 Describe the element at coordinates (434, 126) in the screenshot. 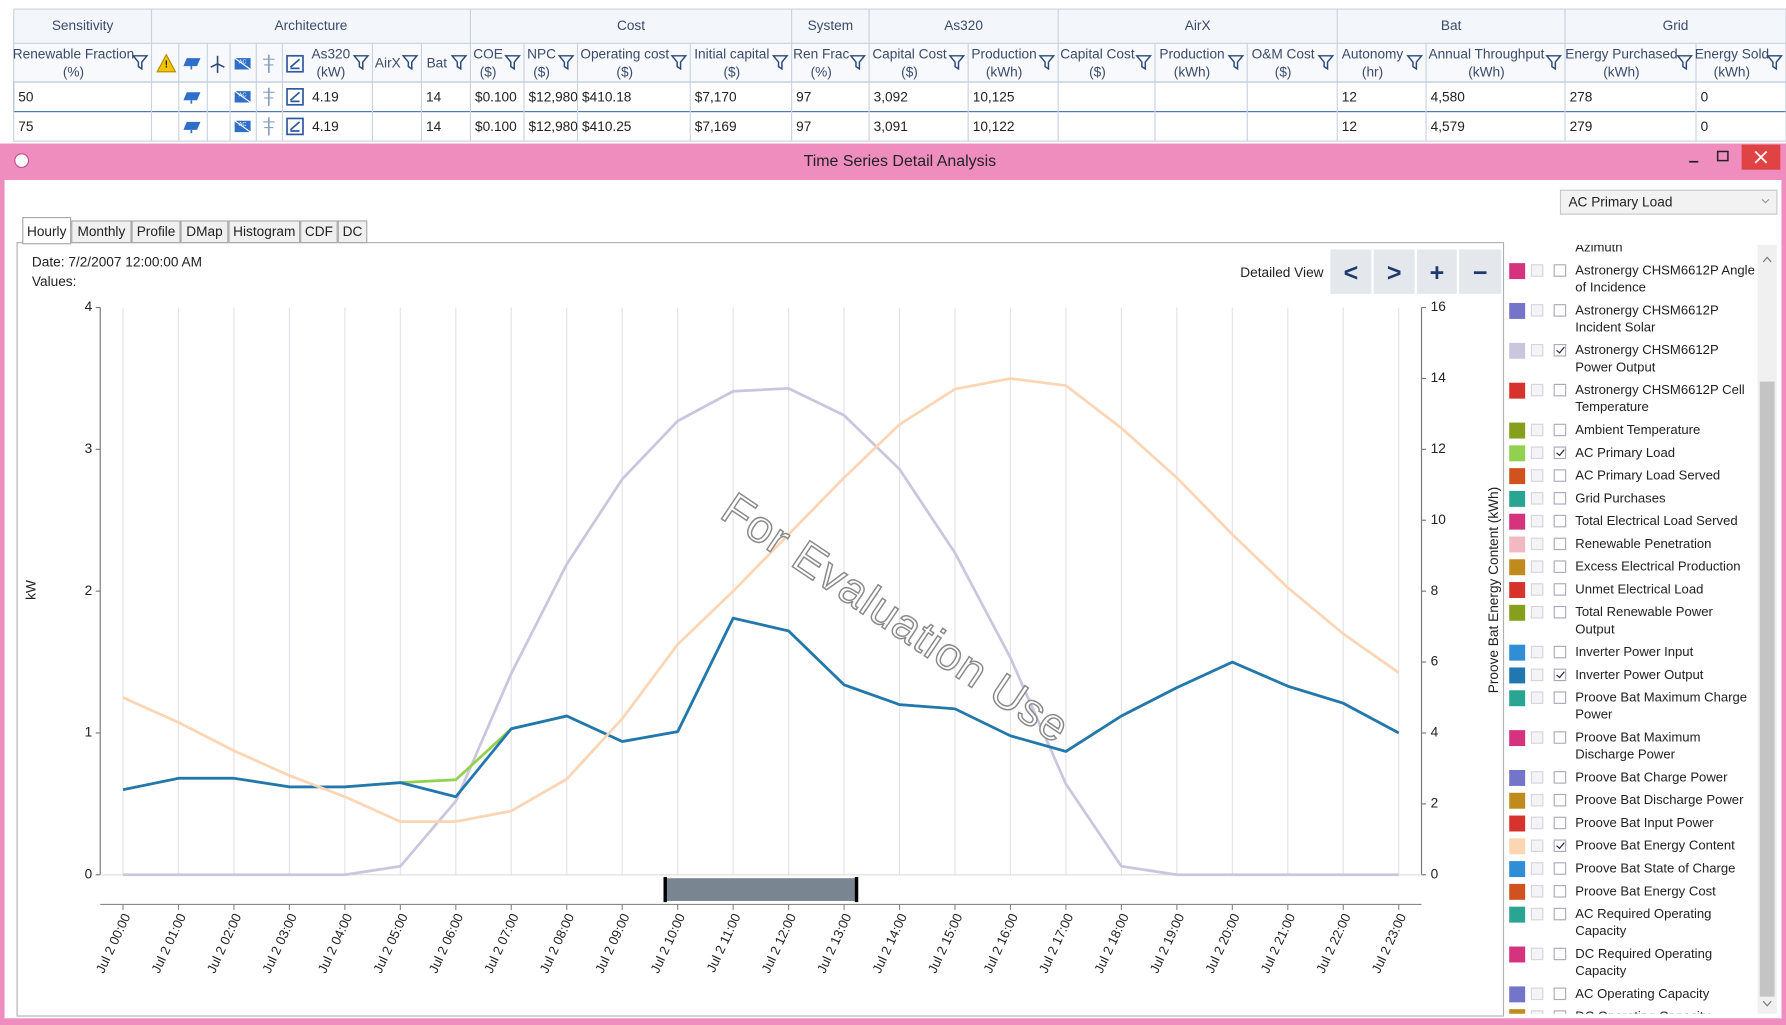

I see `table-cell: 14` at that location.